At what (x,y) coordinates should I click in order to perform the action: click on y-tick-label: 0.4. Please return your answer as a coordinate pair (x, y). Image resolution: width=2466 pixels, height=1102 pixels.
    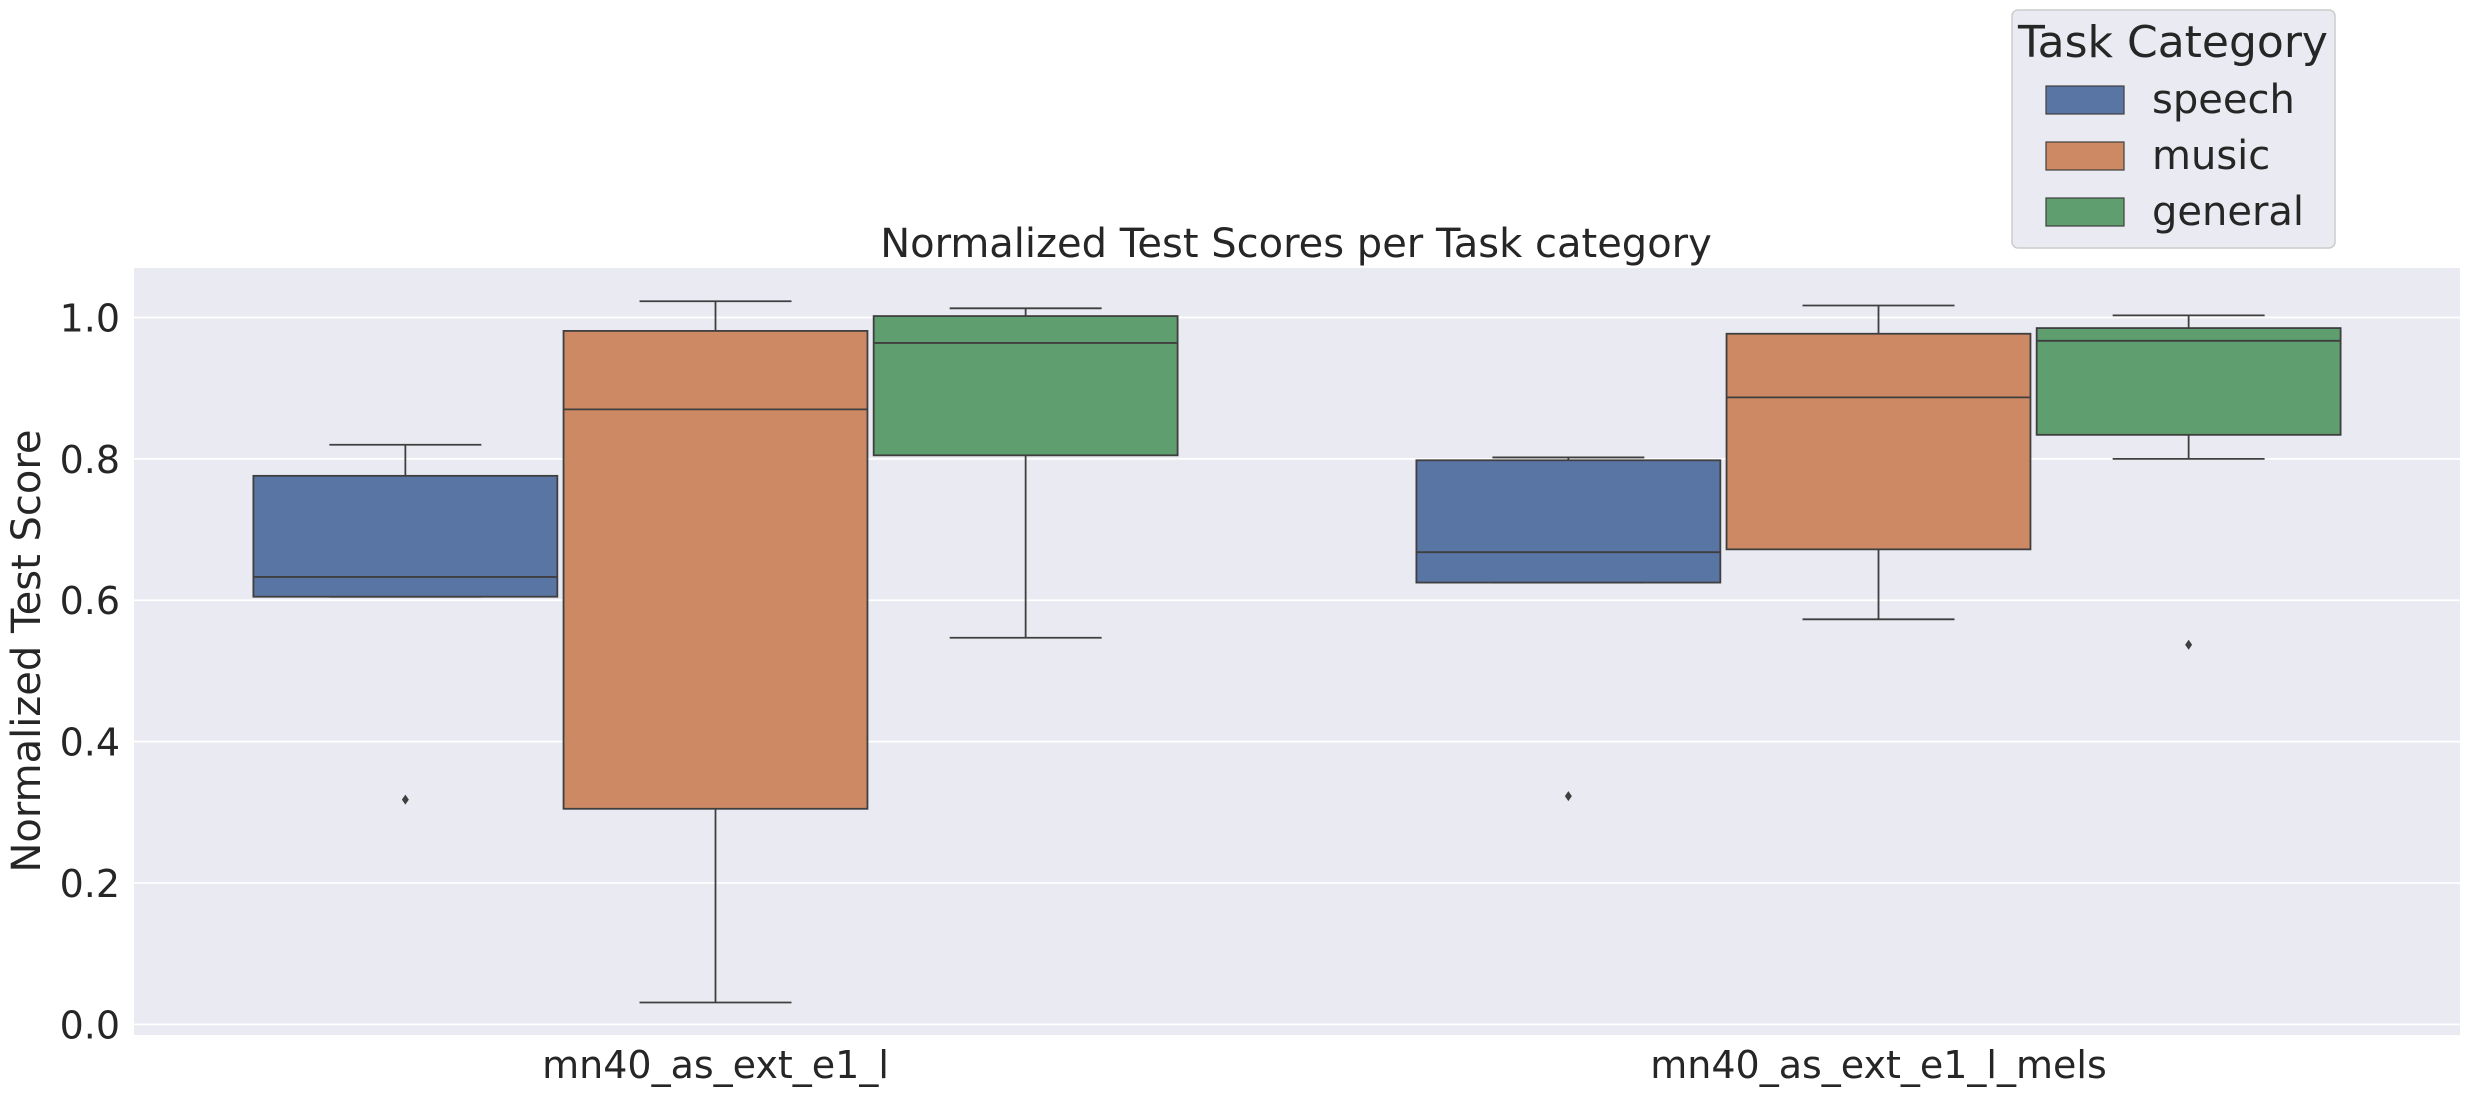
    Looking at the image, I should click on (90, 743).